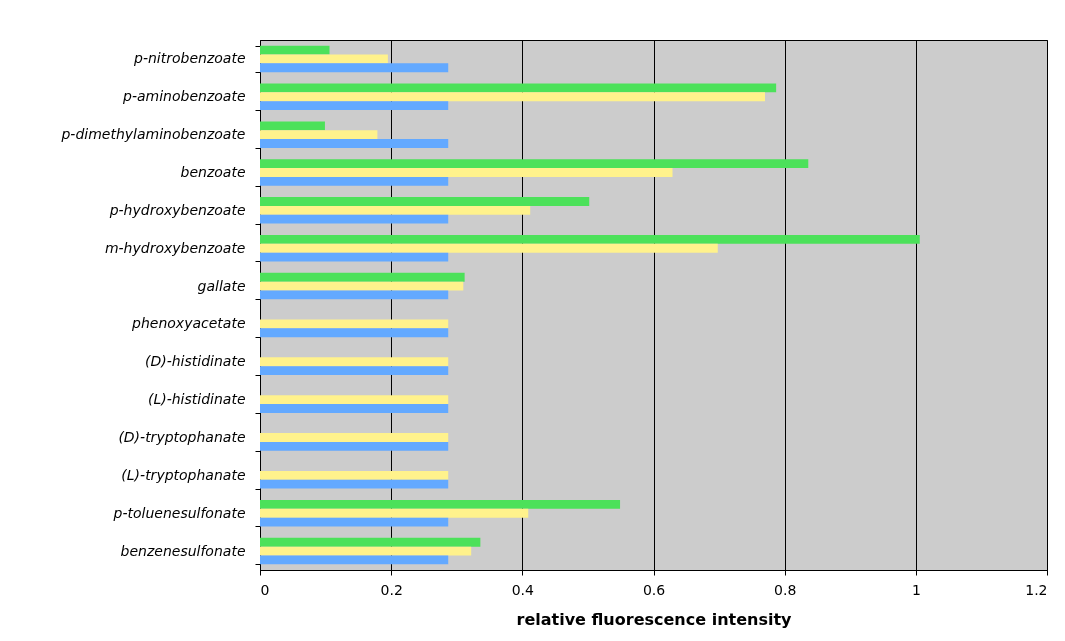 This screenshot has height=641, width=1065. What do you see at coordinates (183, 550) in the screenshot?
I see `y-tick-label: benzenesulfonate` at bounding box center [183, 550].